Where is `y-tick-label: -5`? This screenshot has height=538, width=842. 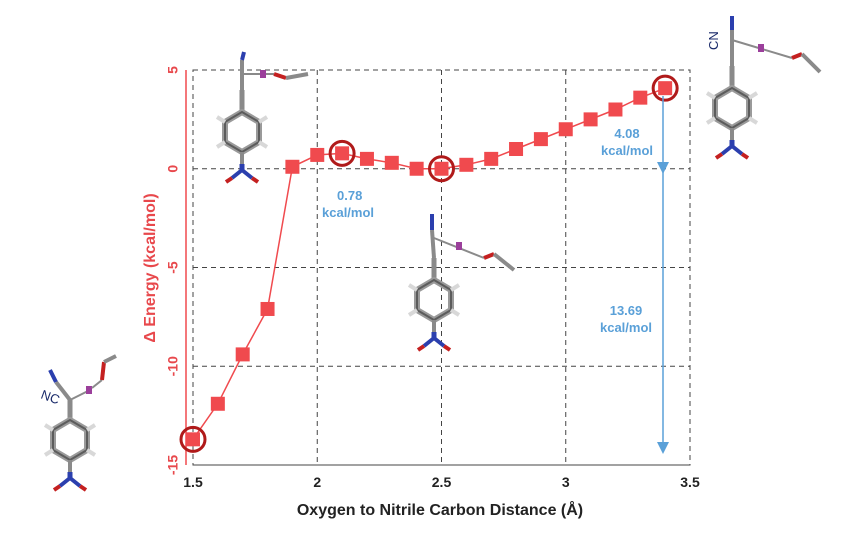
y-tick-label: -5 is located at coordinates (173, 267).